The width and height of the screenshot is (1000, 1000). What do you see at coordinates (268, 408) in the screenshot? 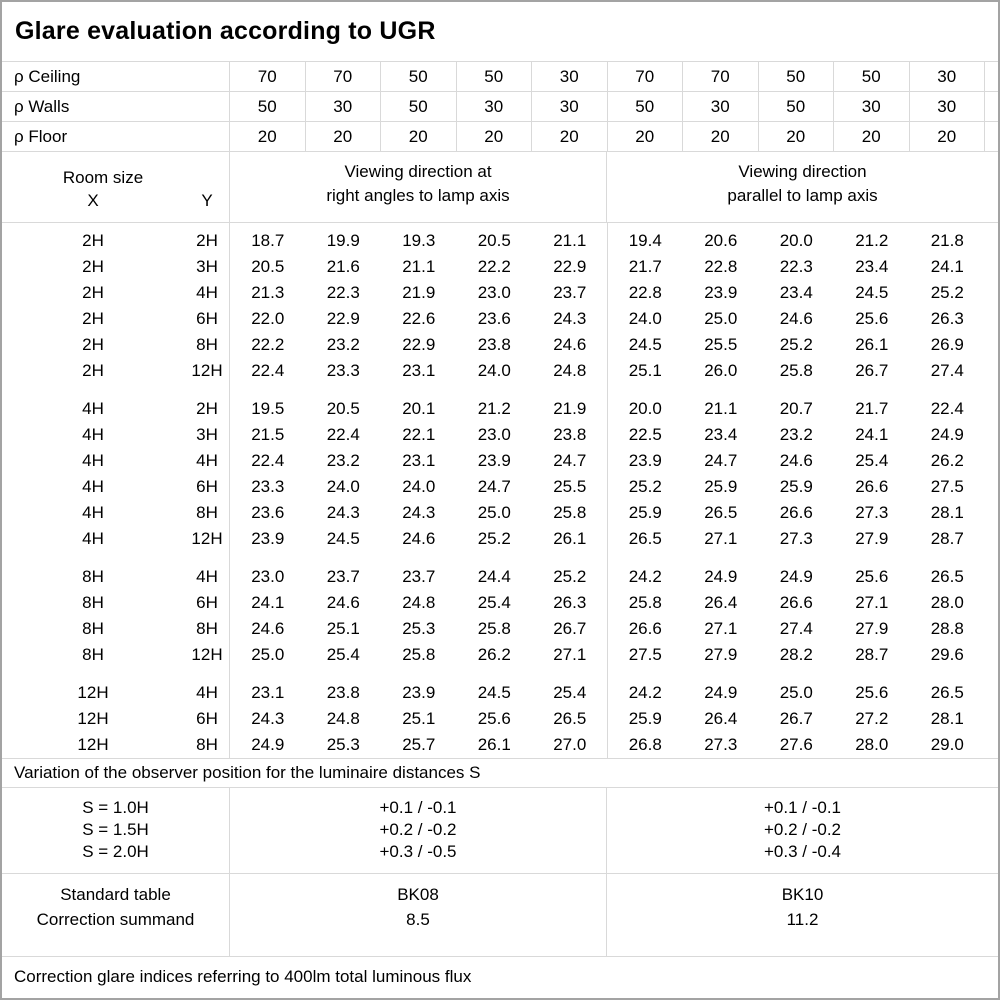
I see `ugr-value-right-angle: 19.5` at bounding box center [268, 408].